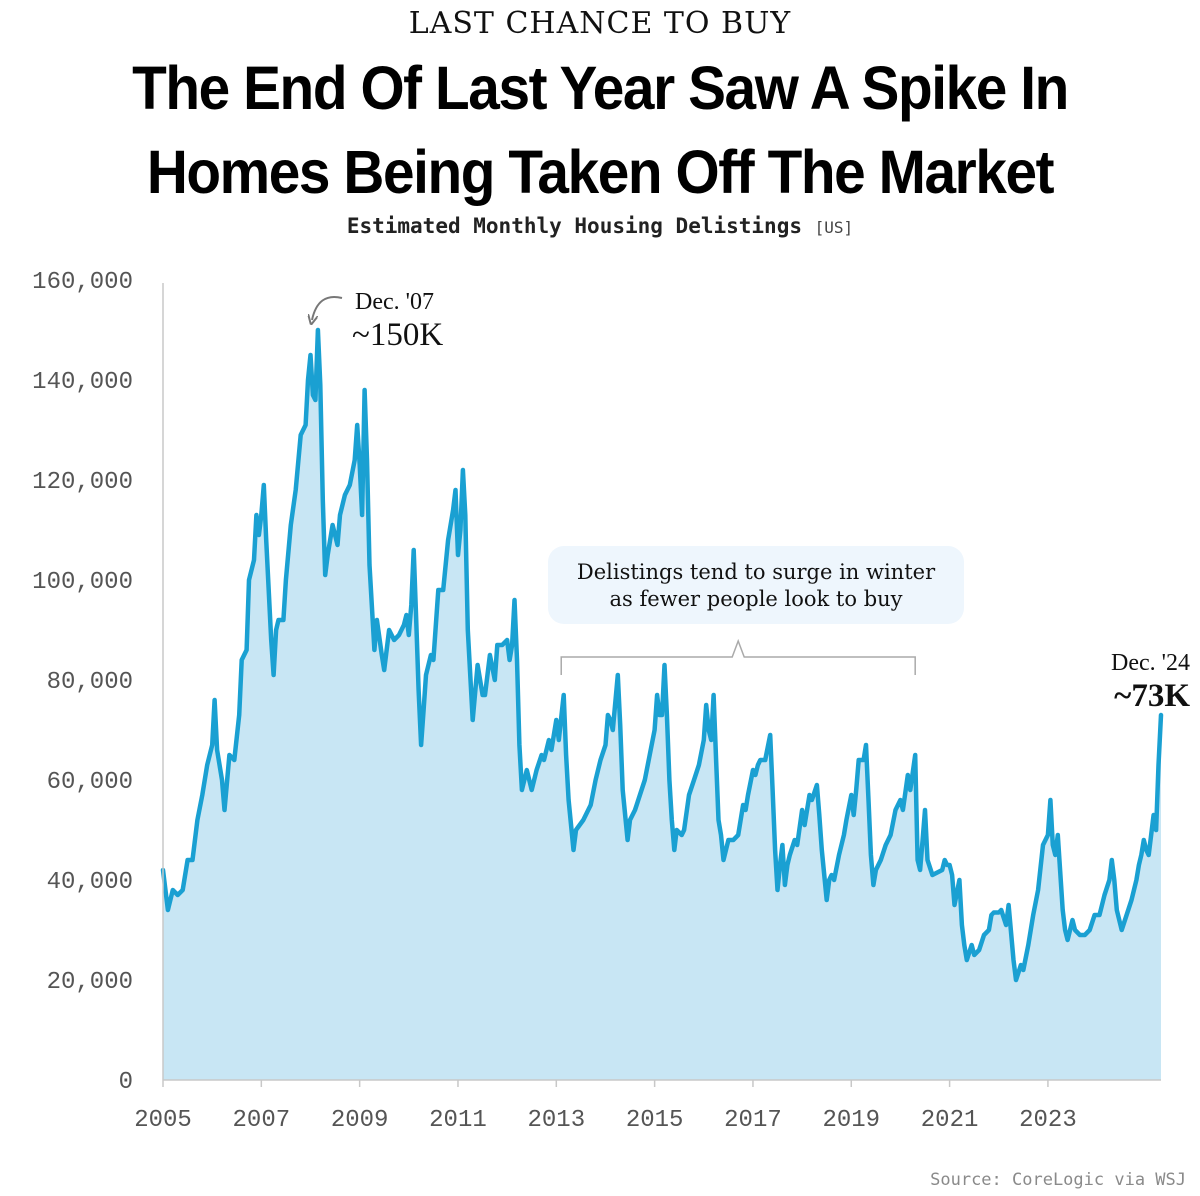 The width and height of the screenshot is (1200, 1196). Describe the element at coordinates (753, 1120) in the screenshot. I see `x-tick-label: 2017` at that location.